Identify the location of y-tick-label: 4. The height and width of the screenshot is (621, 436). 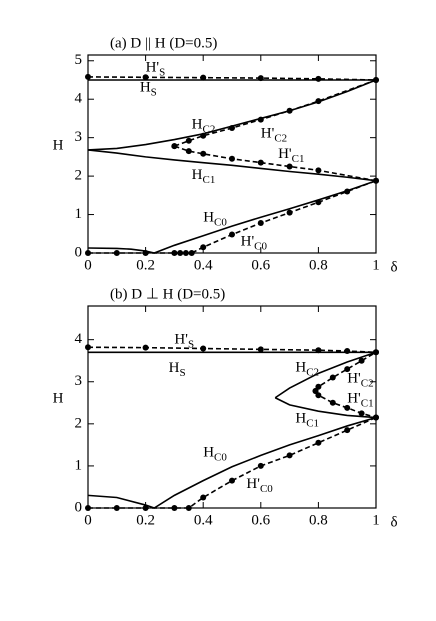
(79, 339).